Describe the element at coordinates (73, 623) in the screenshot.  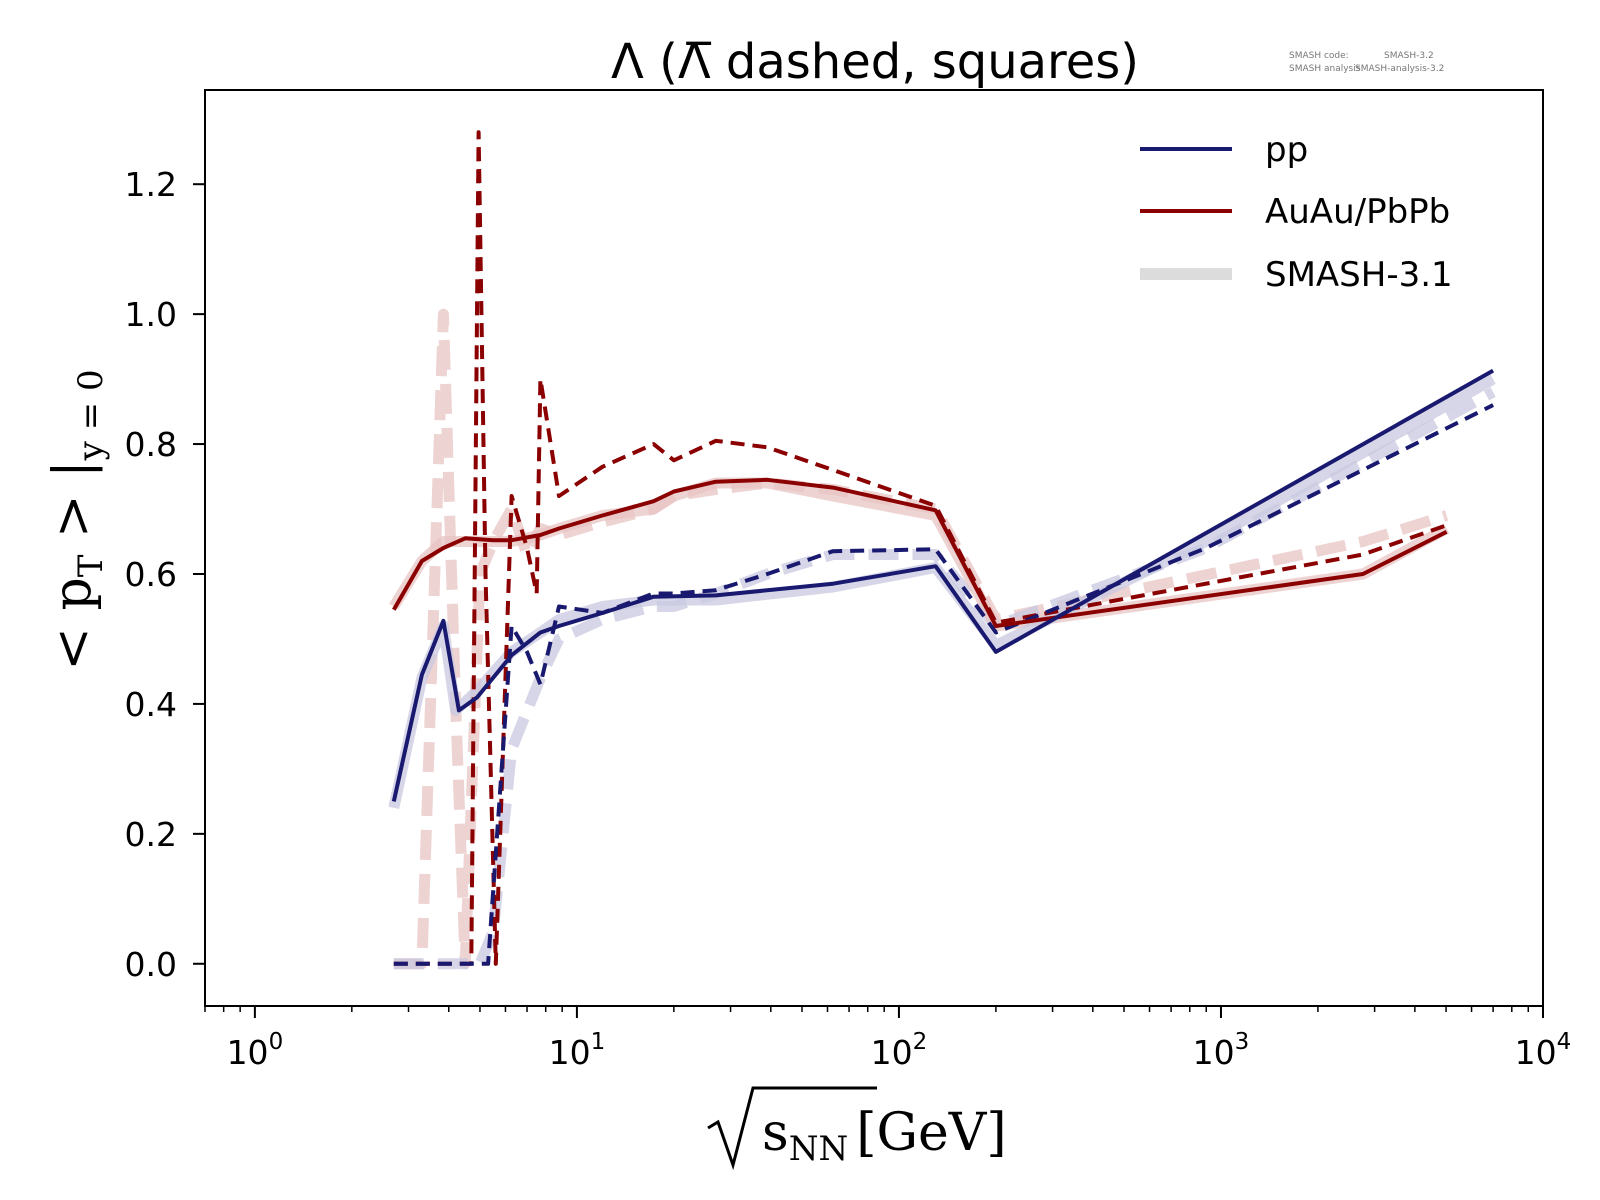
I see `y-axis-label-prefix: < p` at that location.